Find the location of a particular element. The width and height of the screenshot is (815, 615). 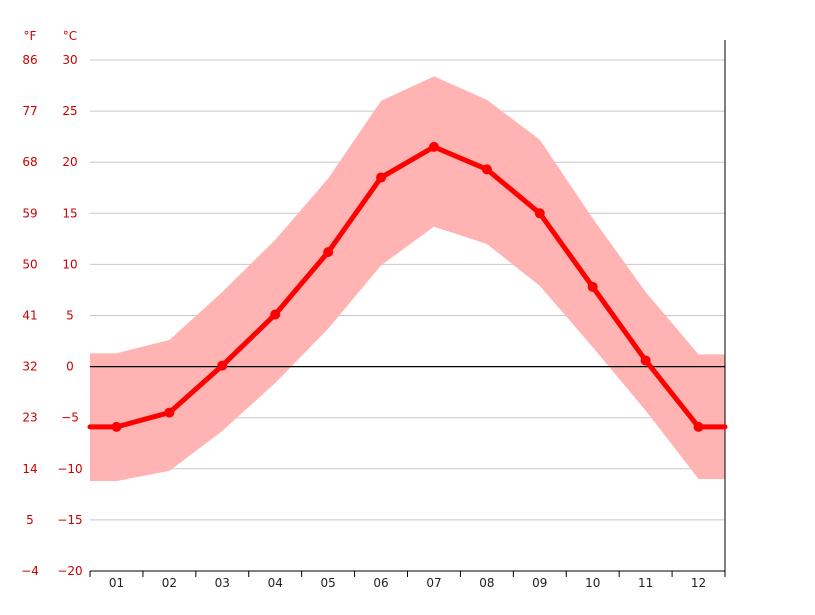

y-tick-label-fahrenheit: 32 is located at coordinates (29, 367).